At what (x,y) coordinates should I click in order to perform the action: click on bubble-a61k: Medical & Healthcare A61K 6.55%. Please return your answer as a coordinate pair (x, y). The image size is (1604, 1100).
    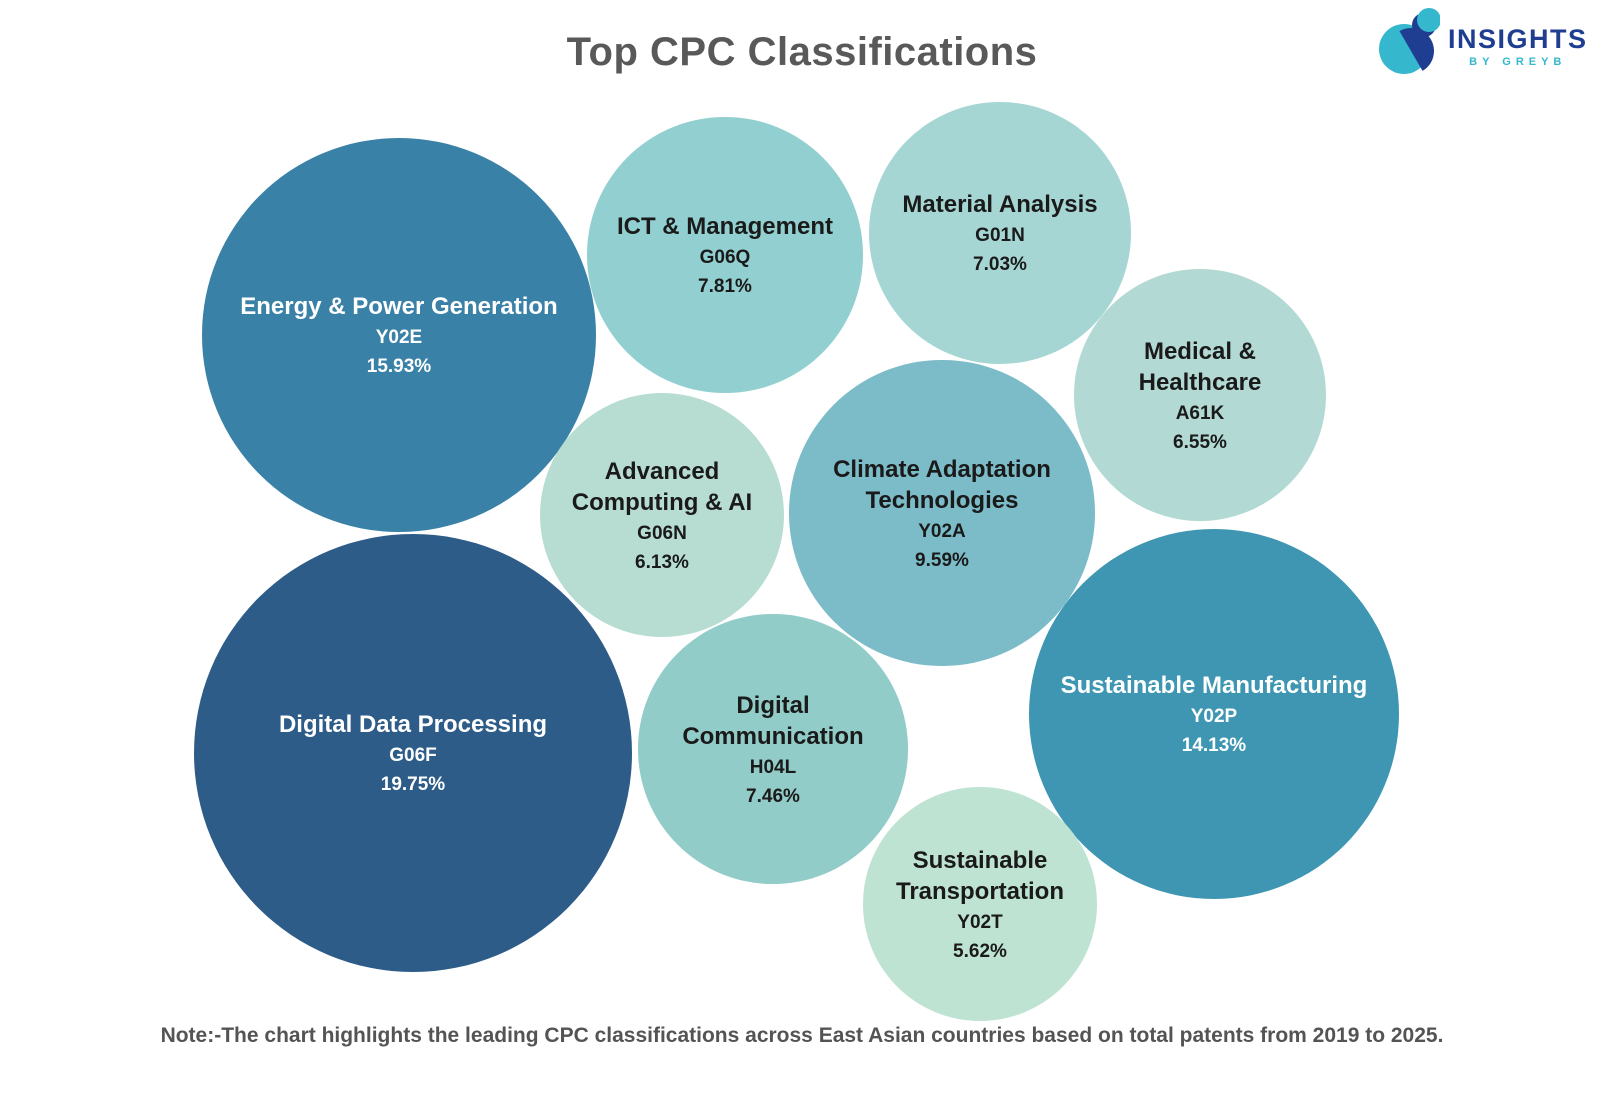
    Looking at the image, I should click on (1200, 395).